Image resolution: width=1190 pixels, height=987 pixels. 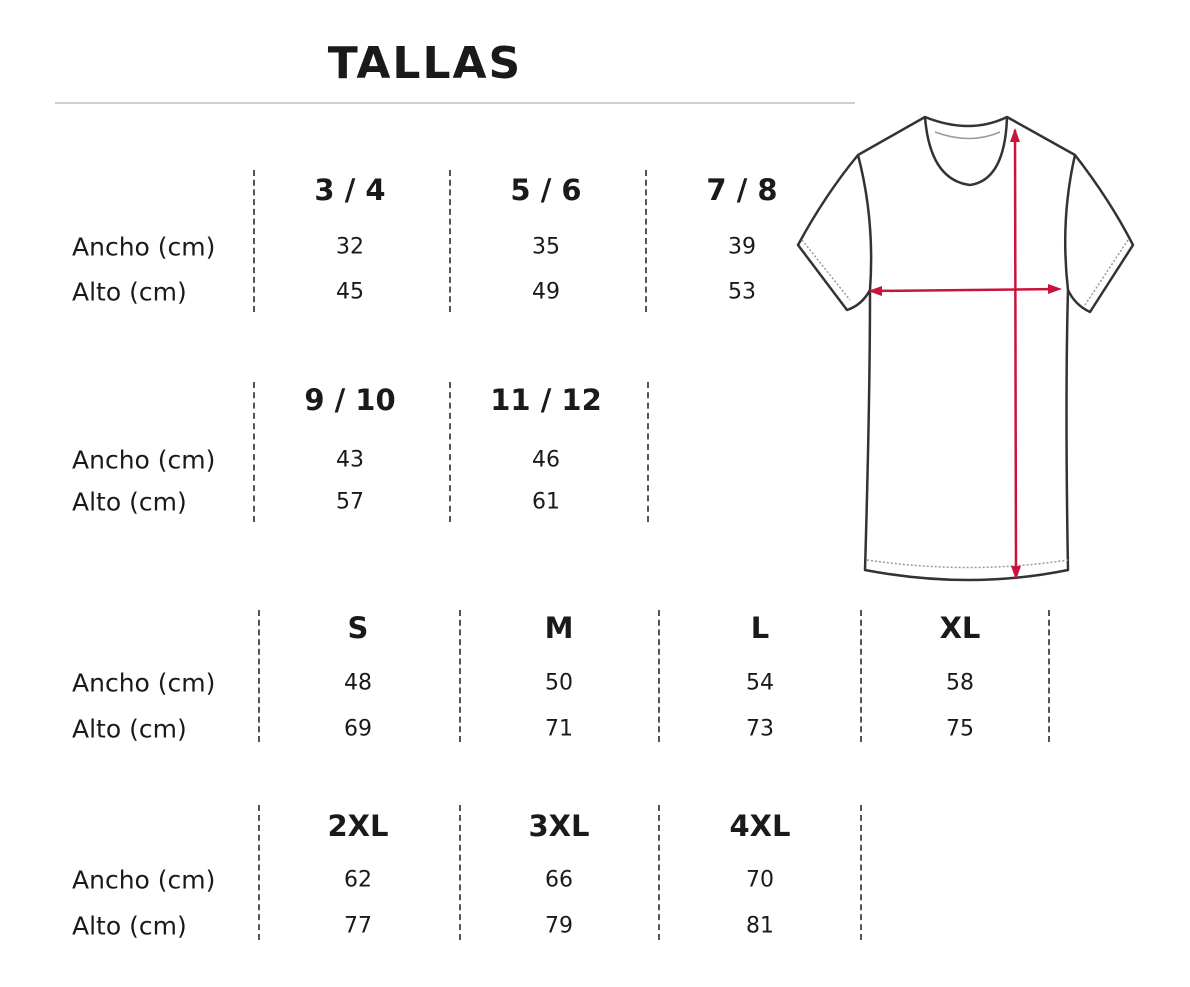 I want to click on size-header: 5 / 6, so click(x=546, y=190).